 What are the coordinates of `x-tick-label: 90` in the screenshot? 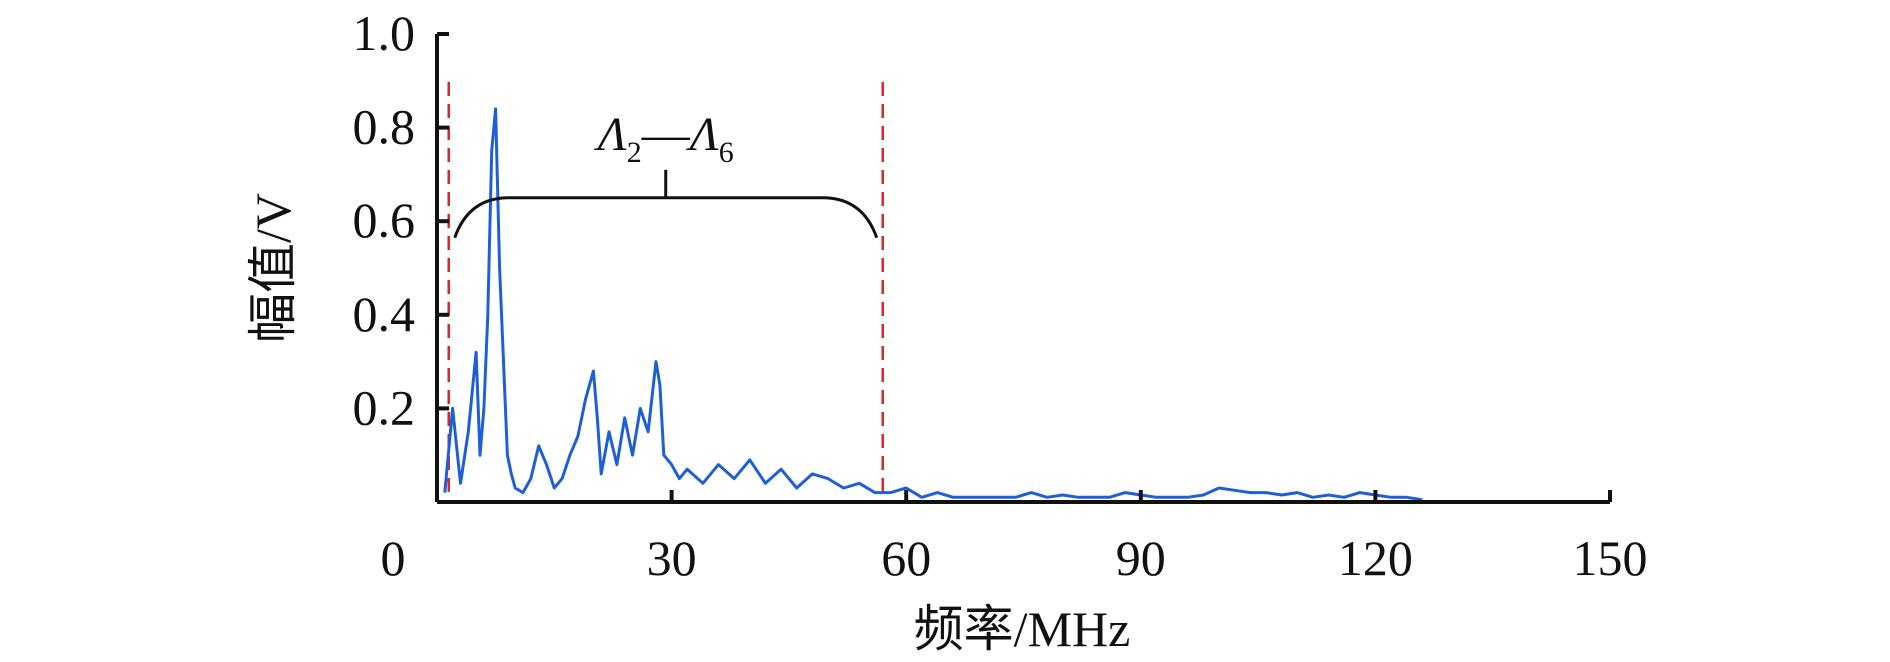 It's located at (1141, 558).